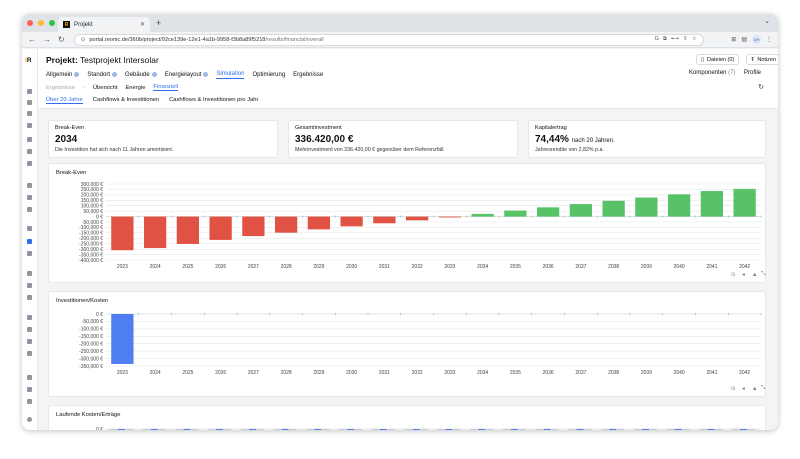 The image size is (800, 459). What do you see at coordinates (159, 23) in the screenshot?
I see `new-tab-button: +` at bounding box center [159, 23].